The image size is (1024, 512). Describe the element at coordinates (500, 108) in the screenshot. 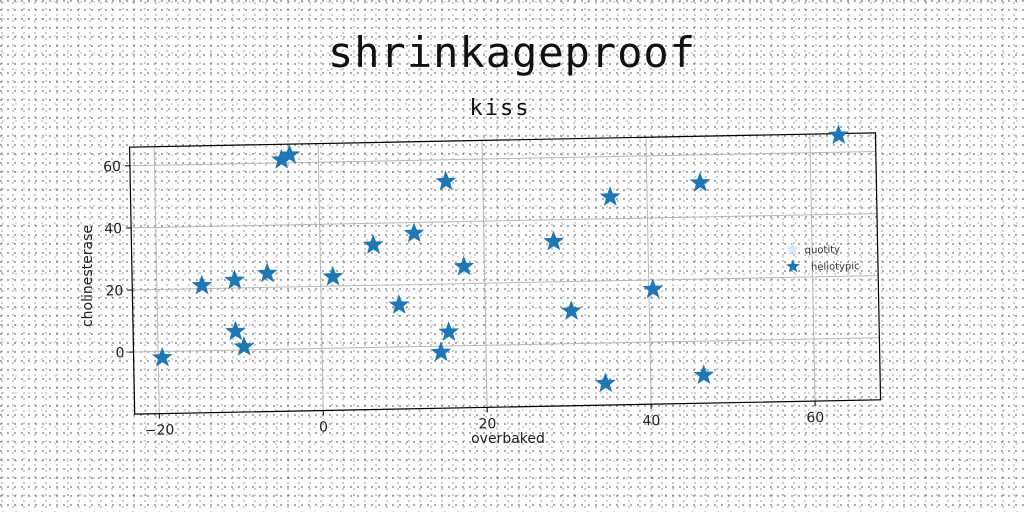

I see `chart-title: kiss` at that location.